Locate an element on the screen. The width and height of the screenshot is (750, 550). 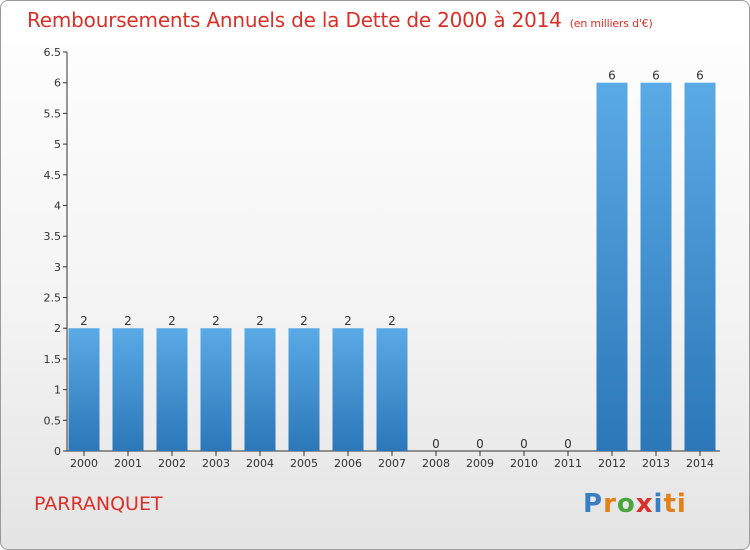
x-tick-label: 2012 is located at coordinates (612, 463).